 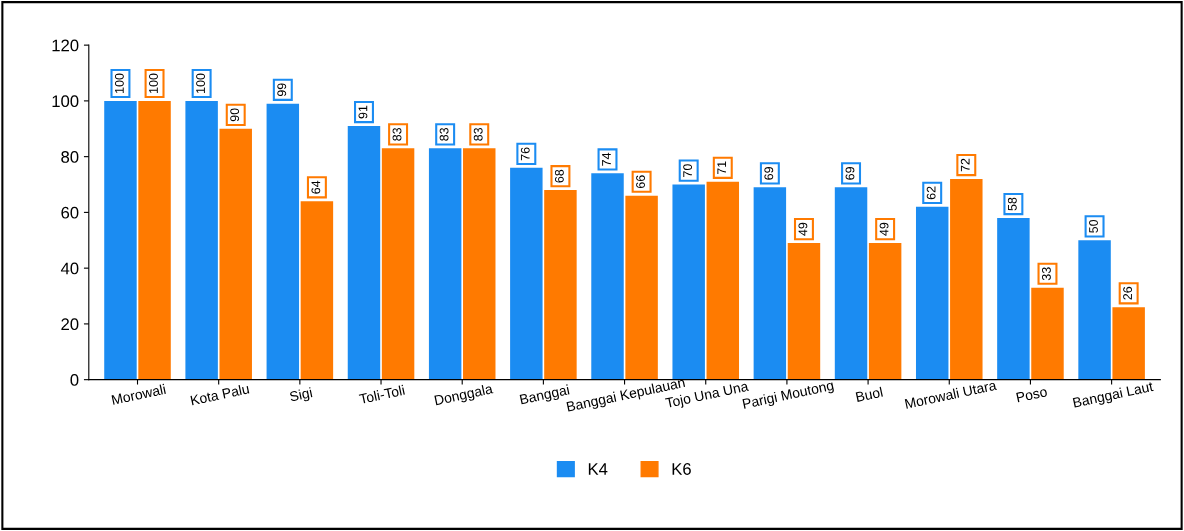 What do you see at coordinates (138, 394) in the screenshot?
I see `x-tick-label: Morowali` at bounding box center [138, 394].